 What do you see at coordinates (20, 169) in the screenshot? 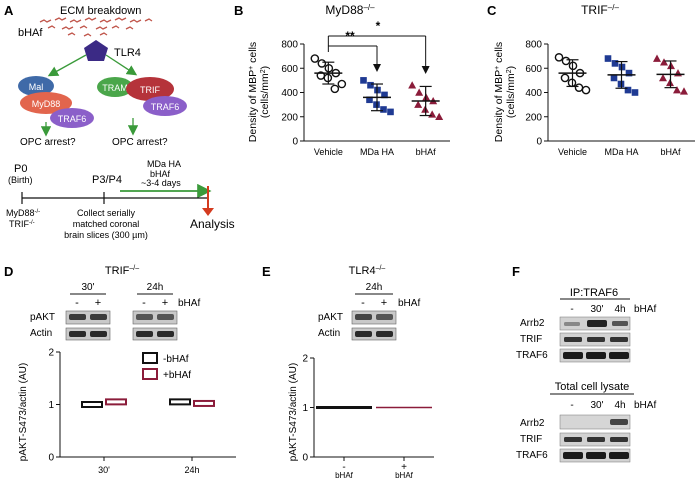
I see `p0-label: P0` at bounding box center [20, 169].